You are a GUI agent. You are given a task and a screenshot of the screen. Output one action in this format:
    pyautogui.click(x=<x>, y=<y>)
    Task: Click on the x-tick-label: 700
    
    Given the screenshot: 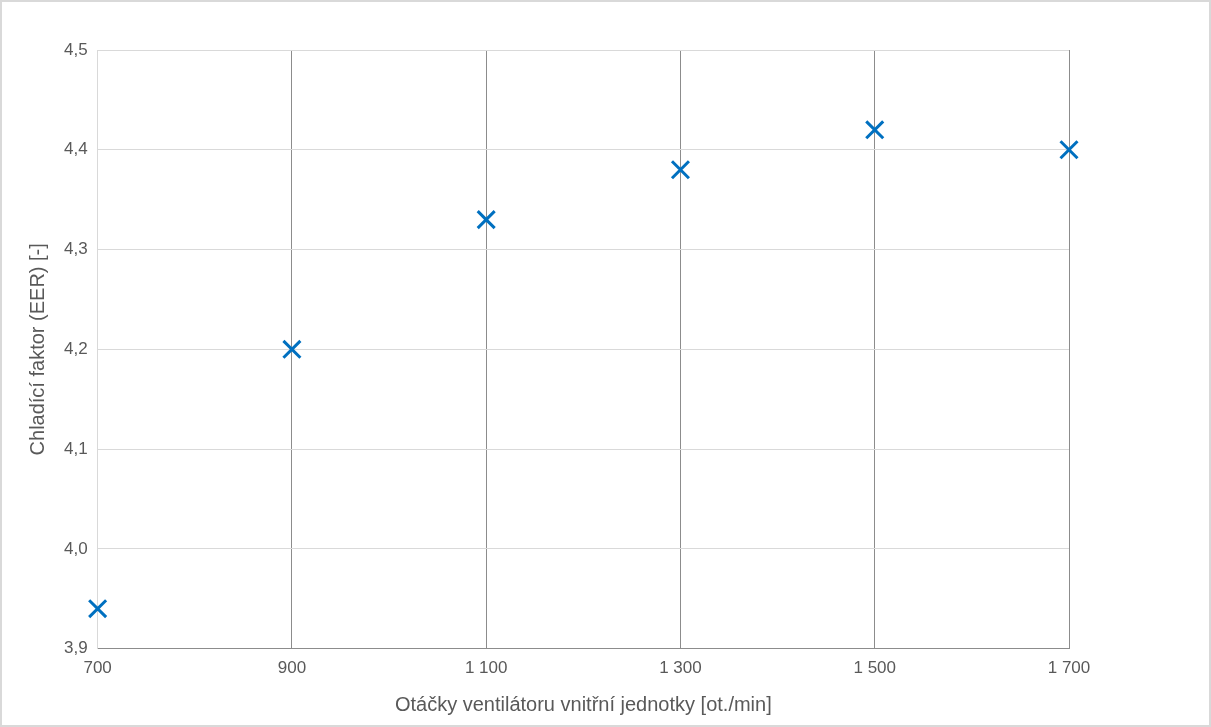 What is the action you would take?
    pyautogui.click(x=97, y=668)
    